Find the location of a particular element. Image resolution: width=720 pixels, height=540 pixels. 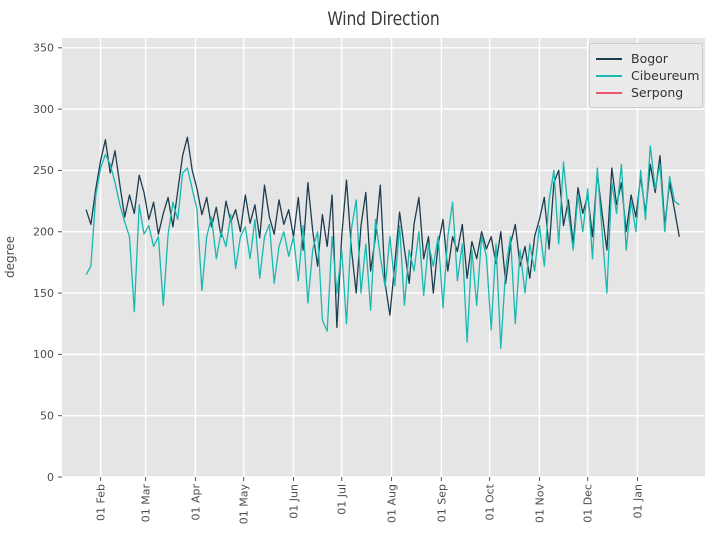

x-tick-label: 01 Oct is located at coordinates (490, 501).